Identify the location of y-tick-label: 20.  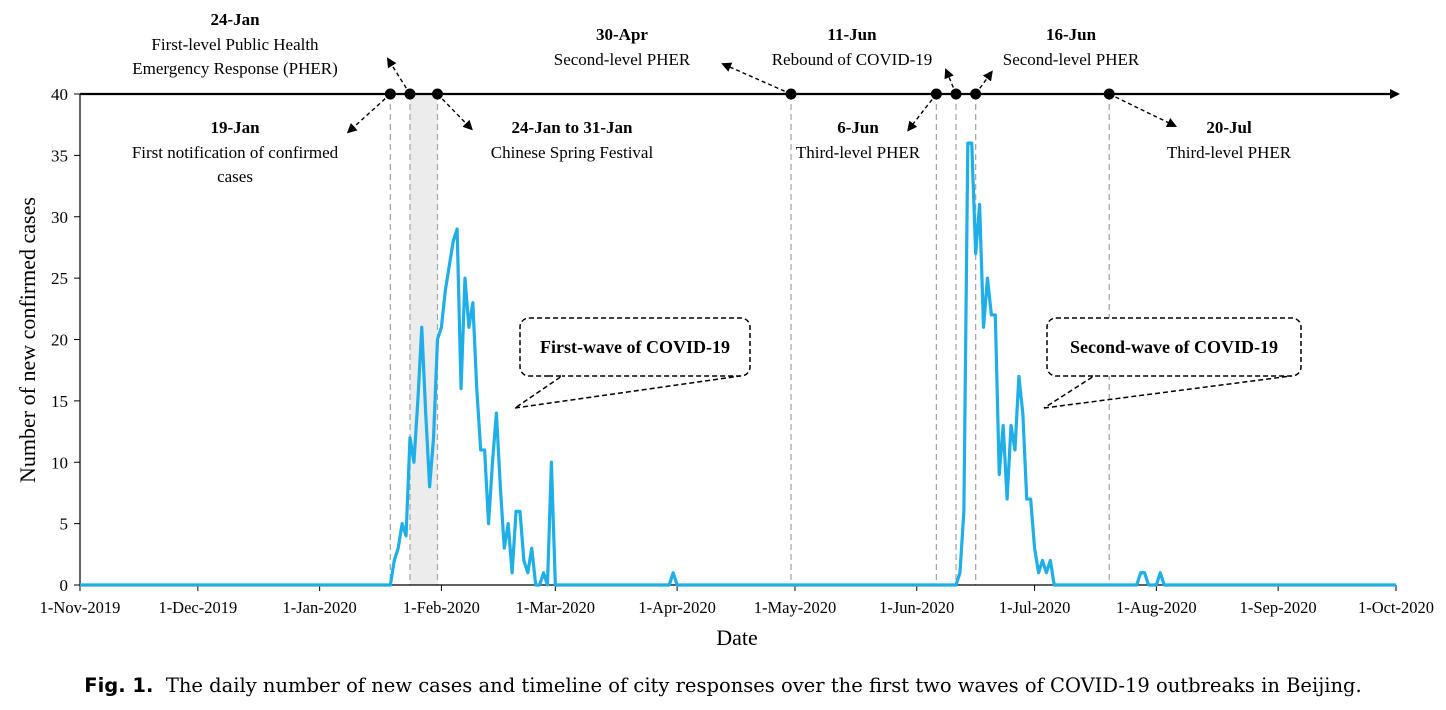
(59, 340).